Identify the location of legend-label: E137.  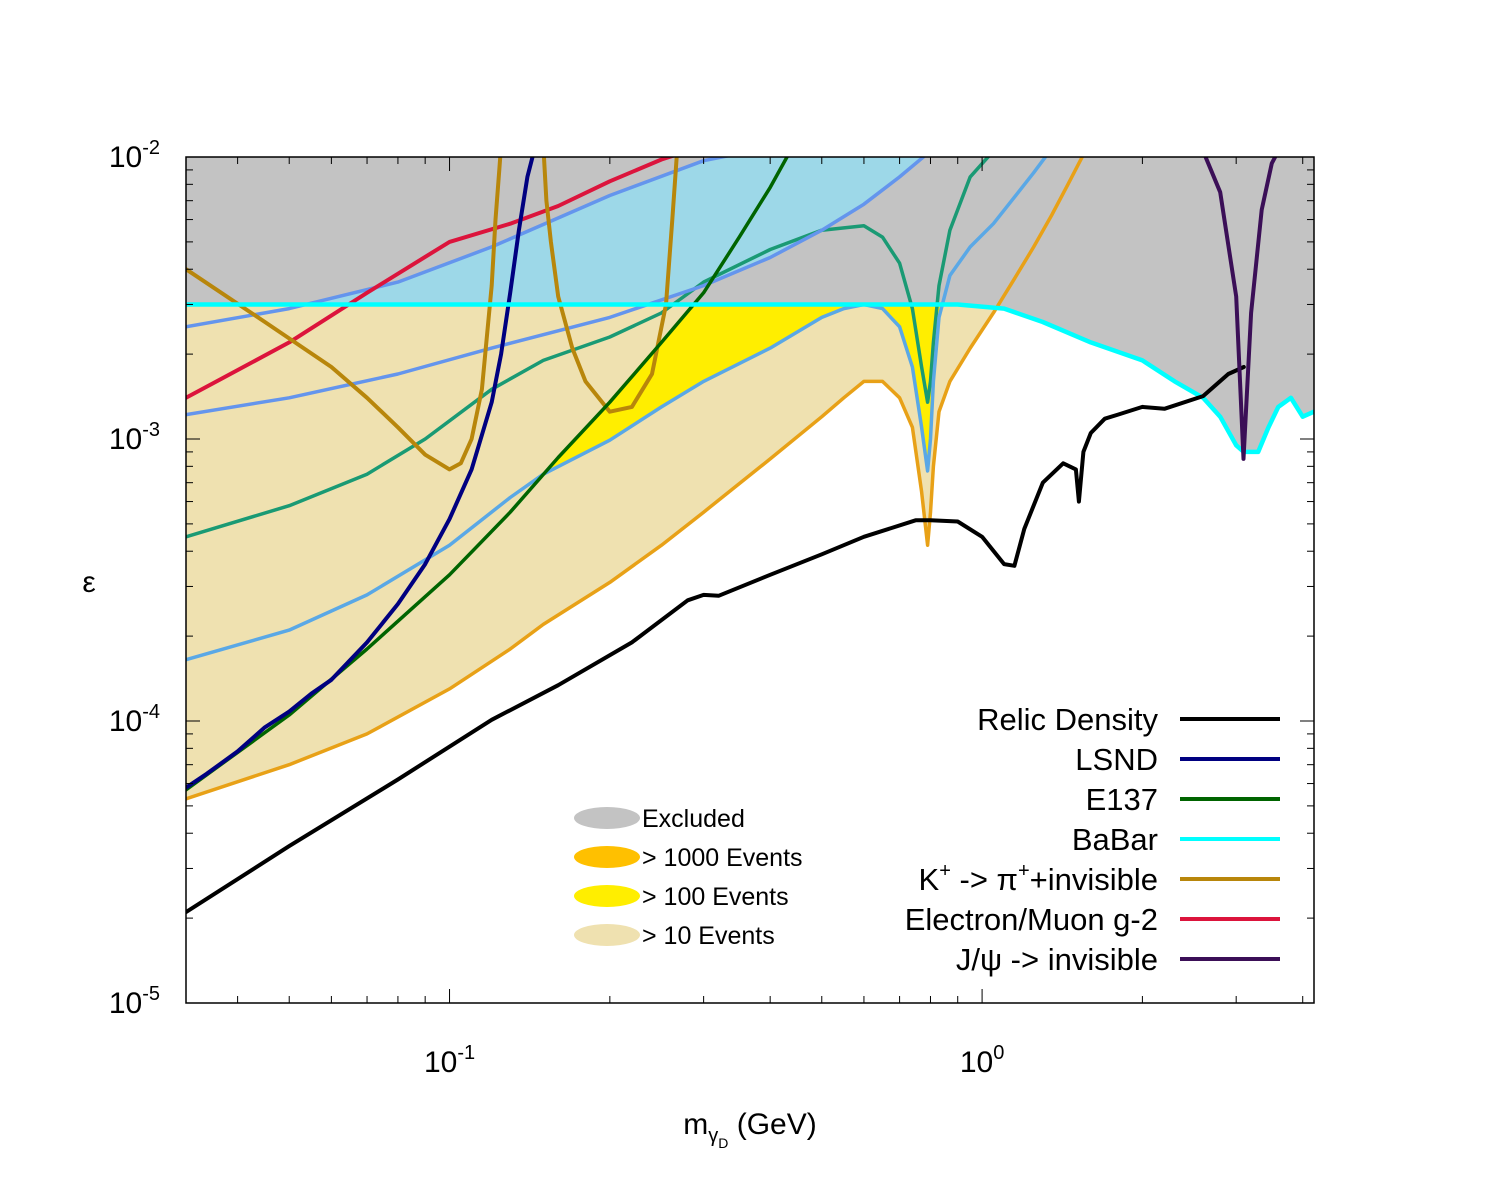
(1122, 799).